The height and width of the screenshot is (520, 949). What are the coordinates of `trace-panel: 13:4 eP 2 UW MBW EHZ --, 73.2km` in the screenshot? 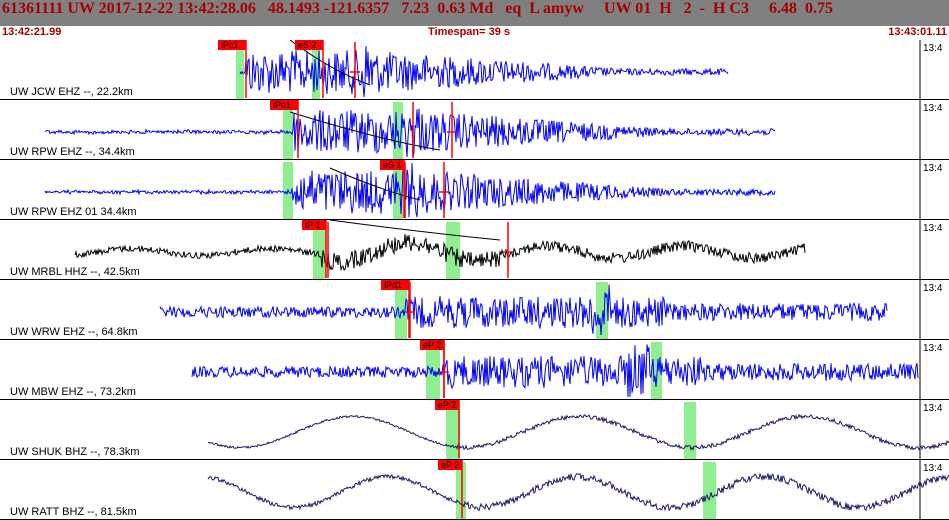 It's located at (474, 370).